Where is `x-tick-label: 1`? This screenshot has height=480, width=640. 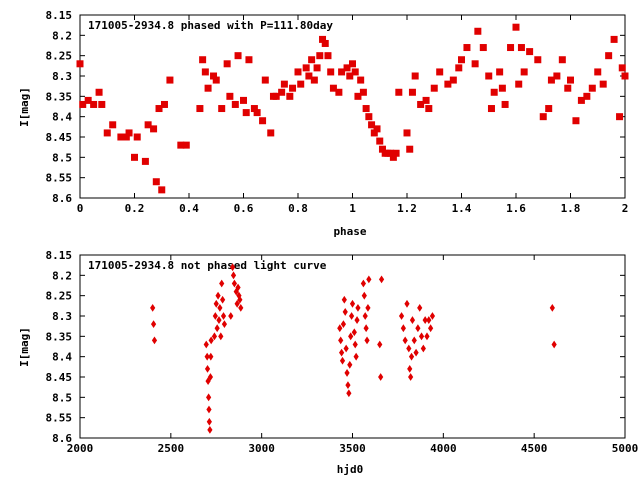 x-tick-label: 1 is located at coordinates (352, 208).